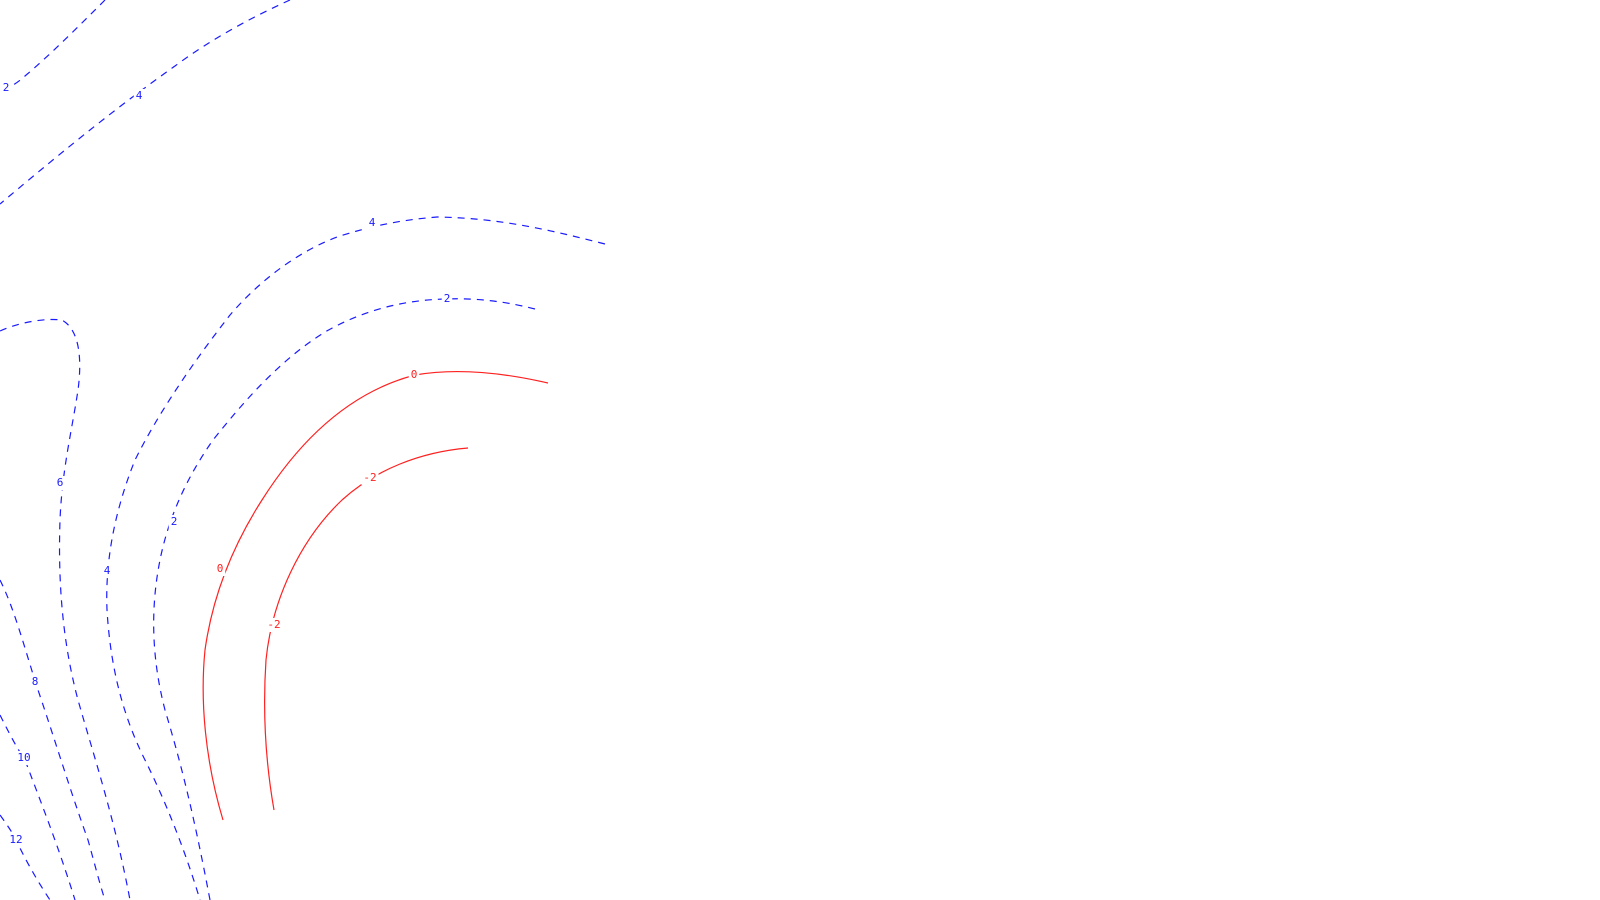 The width and height of the screenshot is (1600, 900). I want to click on contour-label-c-2-top-0: 2, so click(6, 87).